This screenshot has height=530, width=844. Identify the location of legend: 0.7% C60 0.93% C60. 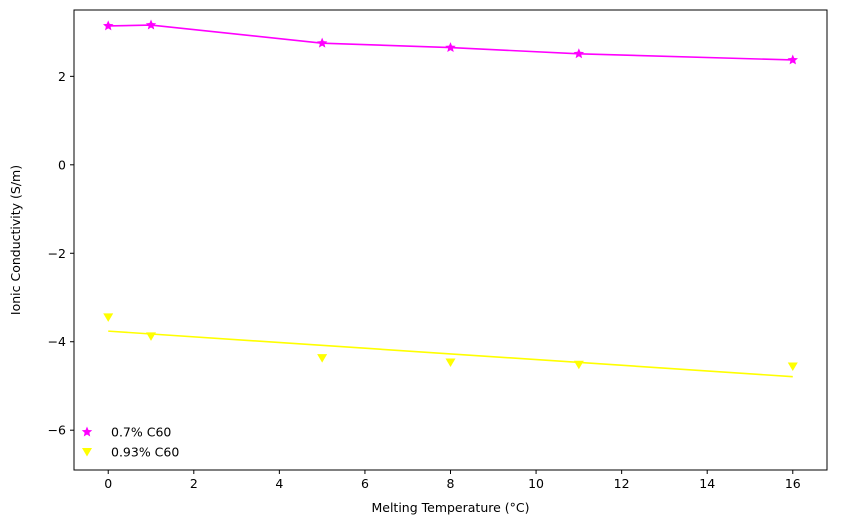
(130, 442).